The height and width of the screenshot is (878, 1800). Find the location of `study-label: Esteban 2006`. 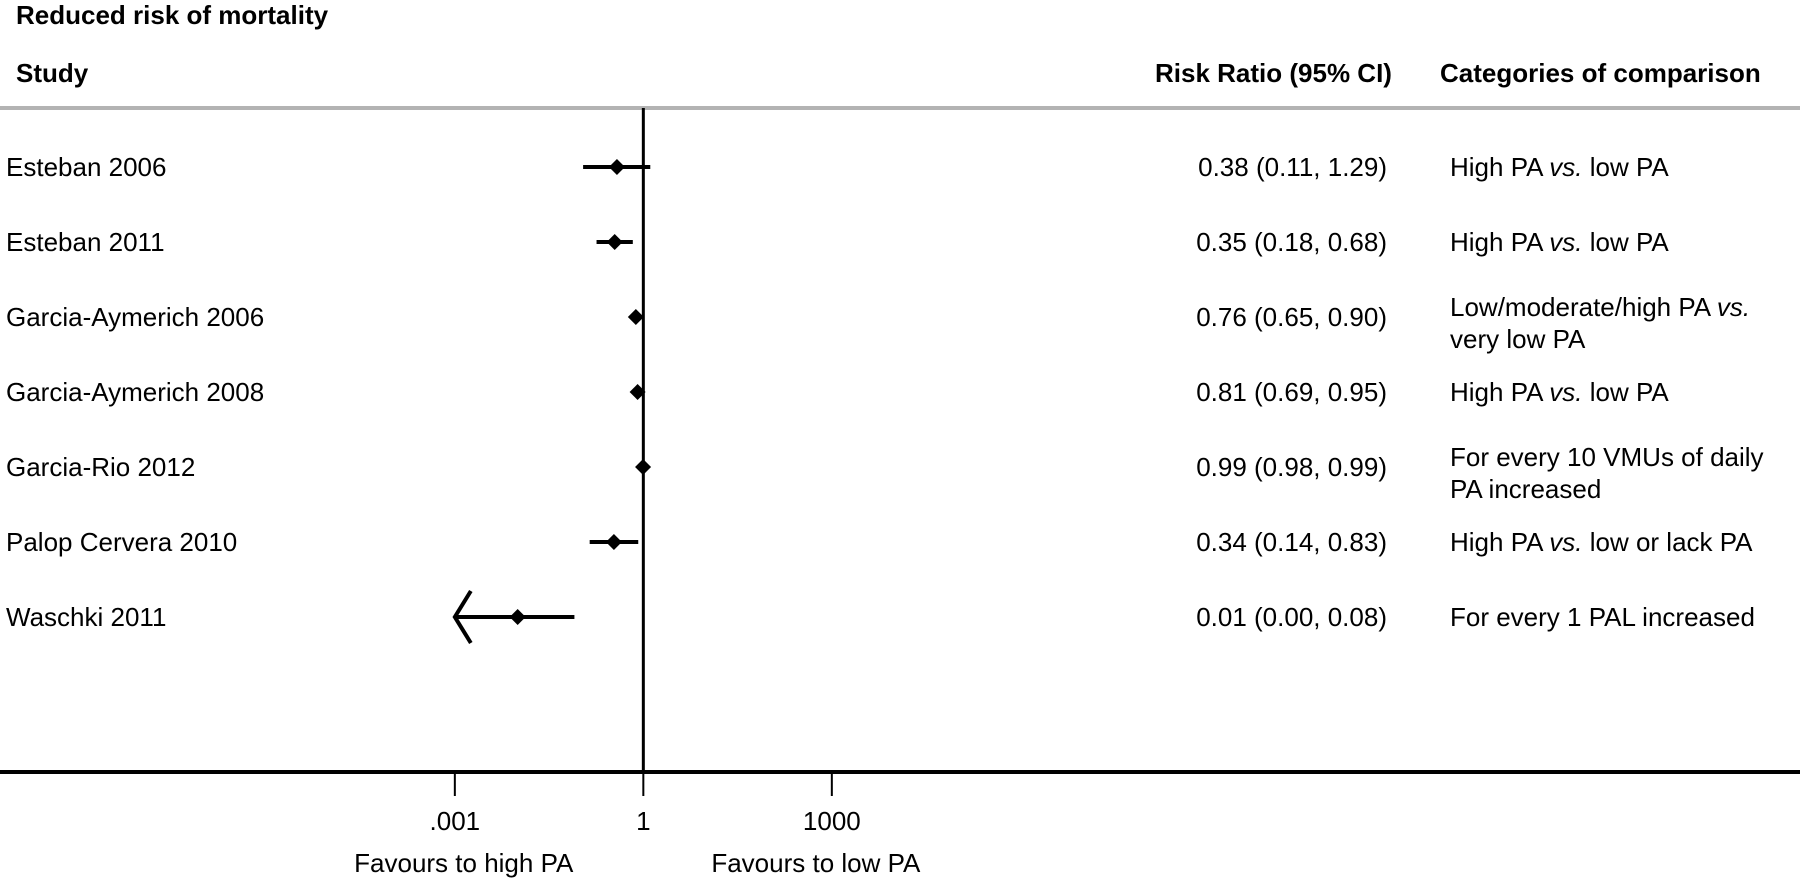

study-label: Esteban 2006 is located at coordinates (86, 167).